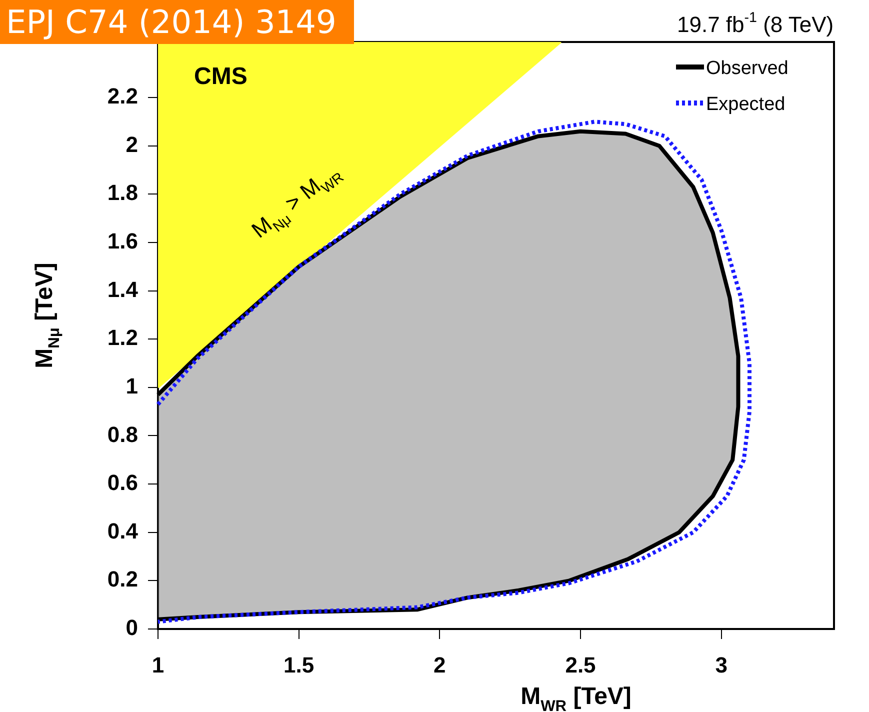 This screenshot has width=869, height=712. Describe the element at coordinates (299, 665) in the screenshot. I see `x-tick-label: 1.5` at that location.